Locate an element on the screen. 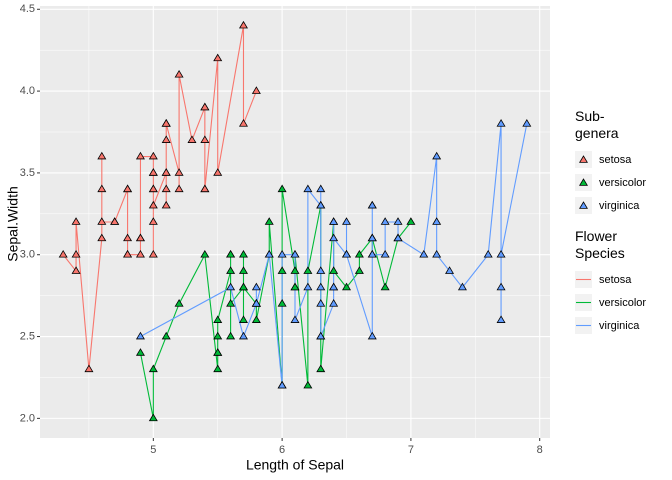  legend-label: versicolor is located at coordinates (623, 302).